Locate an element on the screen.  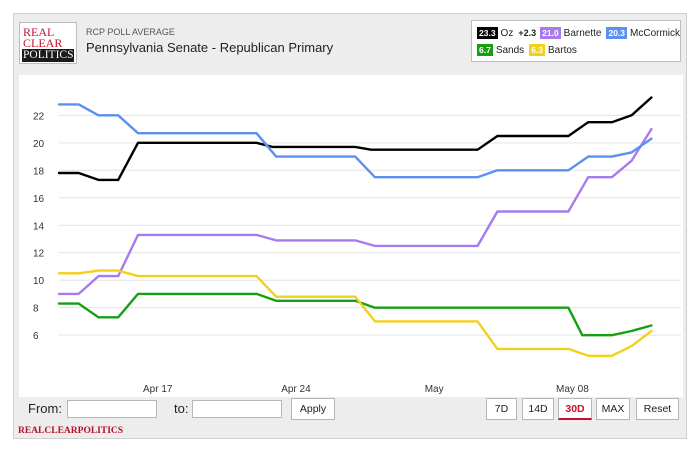
legend-value-barnette: 21.0 is located at coordinates (550, 33).